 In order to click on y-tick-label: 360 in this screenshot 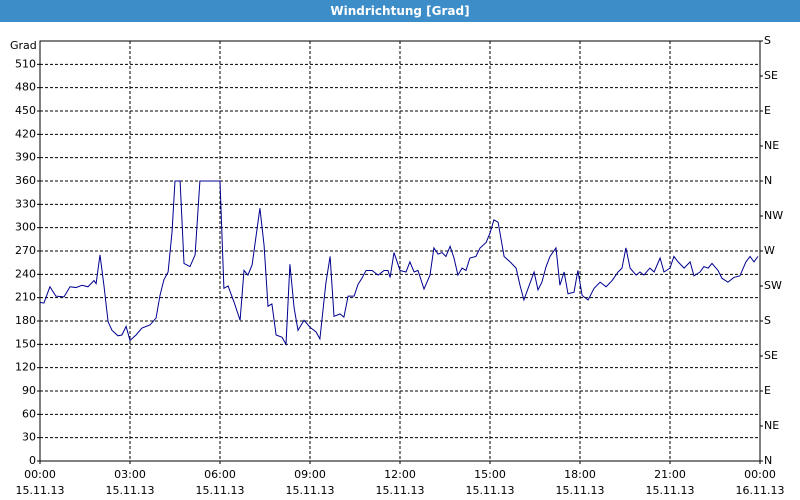, I will do `click(25, 180)`.